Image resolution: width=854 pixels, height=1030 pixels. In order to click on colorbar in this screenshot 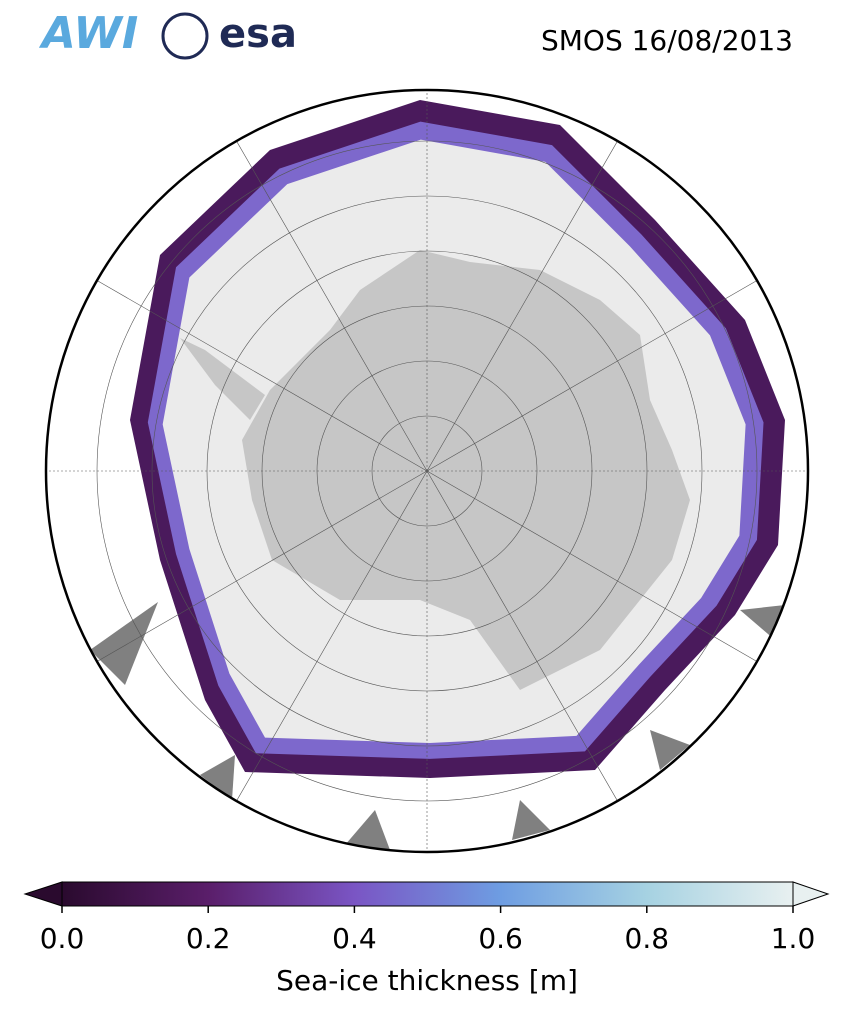, I will do `click(427, 894)`.